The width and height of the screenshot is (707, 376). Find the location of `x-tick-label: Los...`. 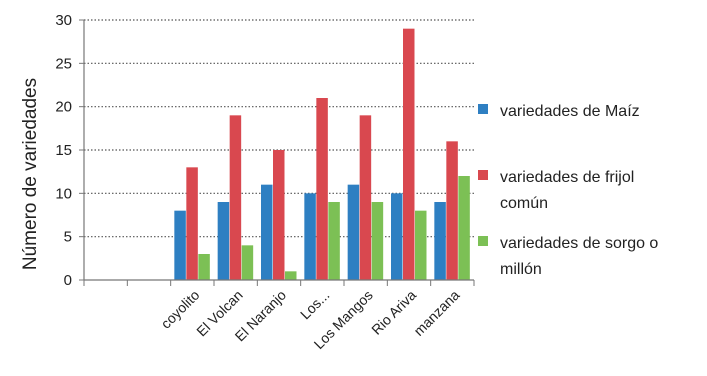

x-tick-label: Los... is located at coordinates (315, 305).